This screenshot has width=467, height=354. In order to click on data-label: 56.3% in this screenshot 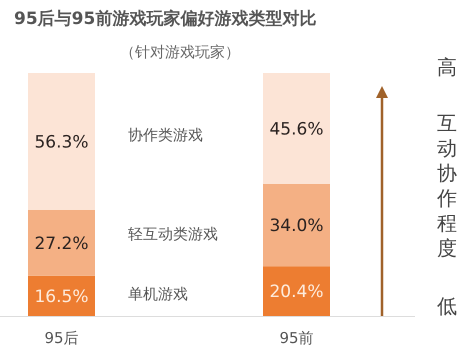, I will do `click(61, 142)`.